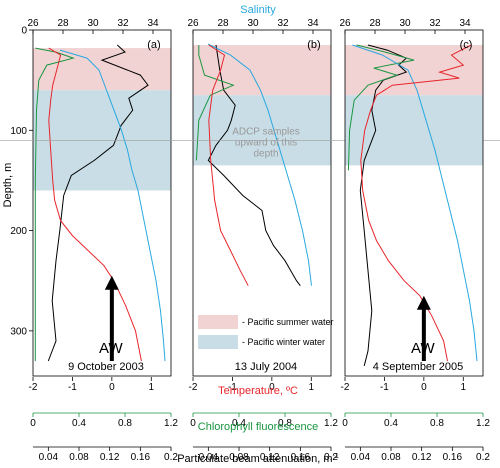  What do you see at coordinates (336, 456) in the screenshot?
I see `attenuation-axis-title-exponent: -1` at bounding box center [336, 456].